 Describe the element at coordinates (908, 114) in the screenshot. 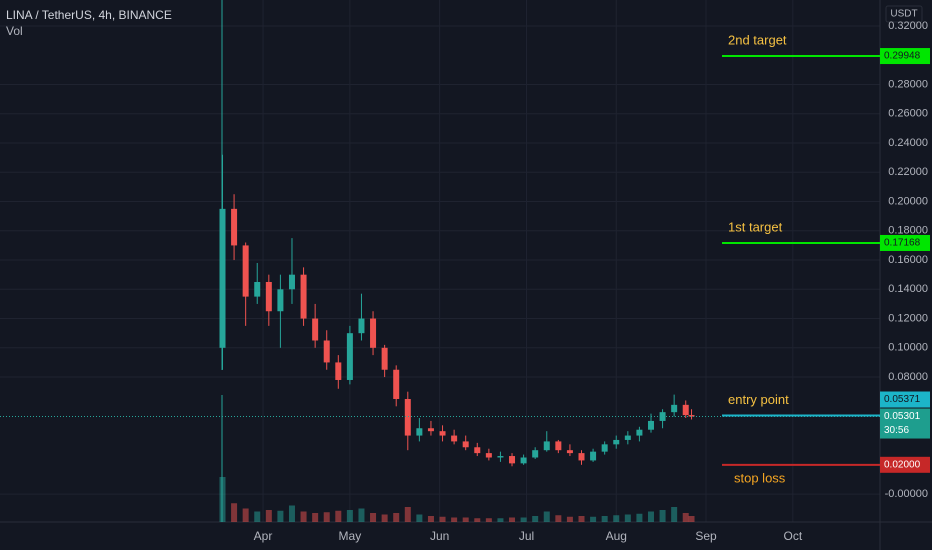

I see `y-tick-label: 0.26000` at that location.